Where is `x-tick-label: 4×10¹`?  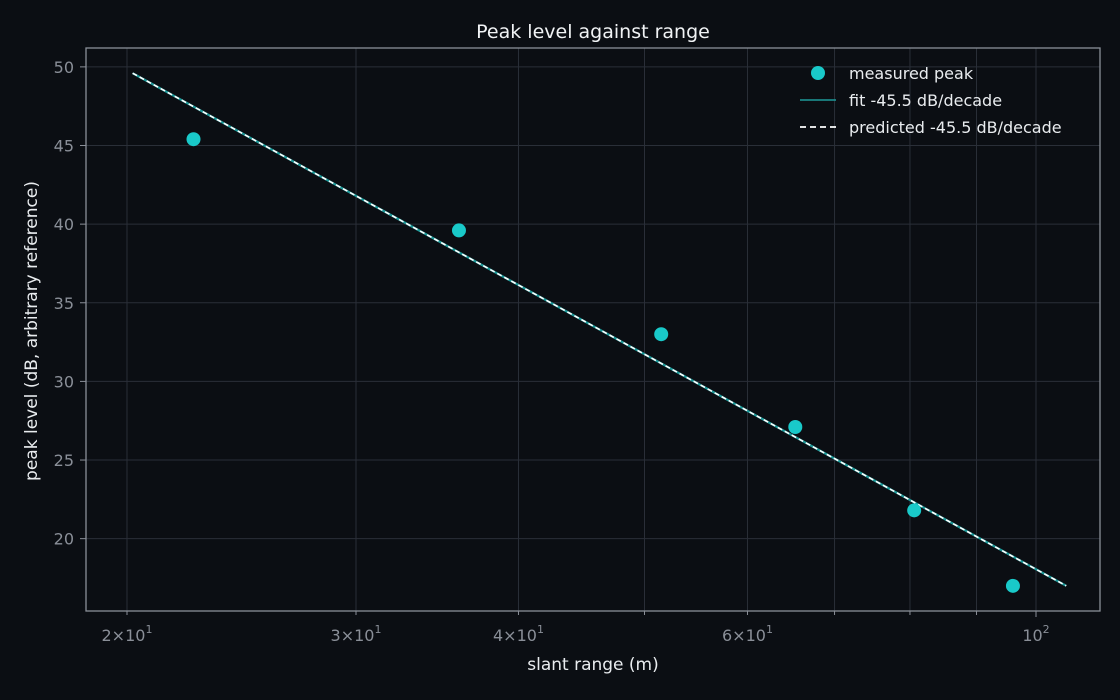
x-tick-label: 4×10¹ is located at coordinates (518, 634).